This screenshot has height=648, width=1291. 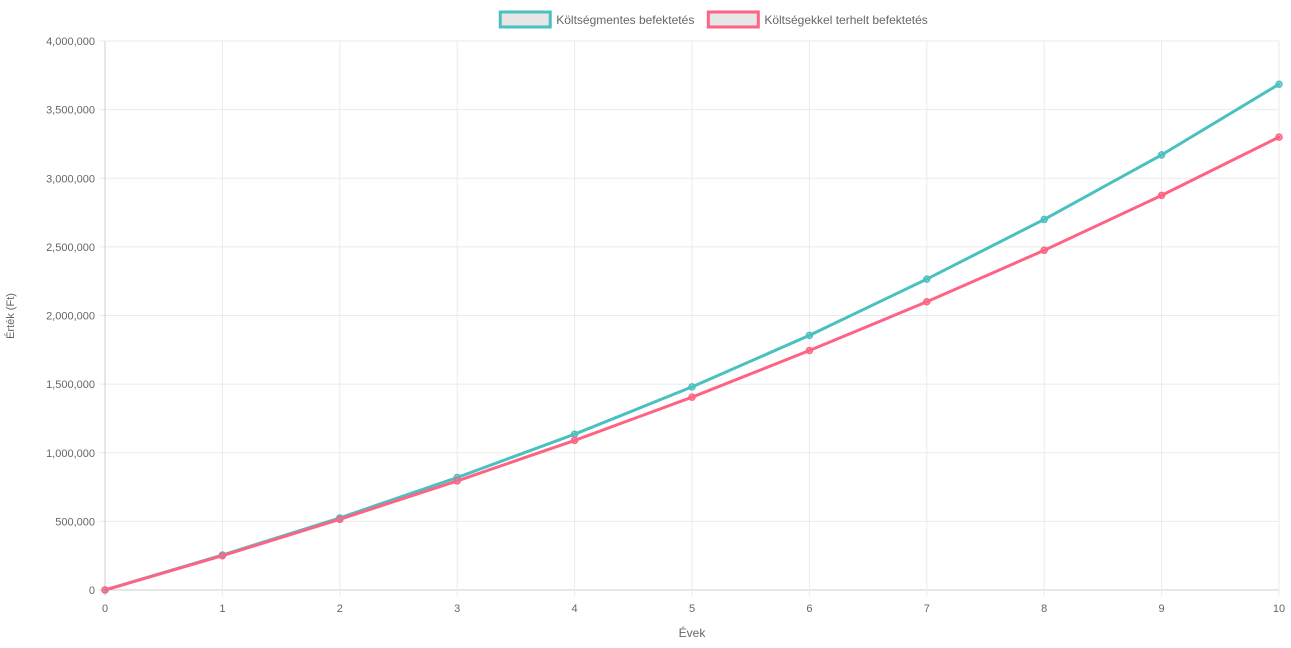 I want to click on y-tick-label: 4,000,000, so click(x=70, y=42).